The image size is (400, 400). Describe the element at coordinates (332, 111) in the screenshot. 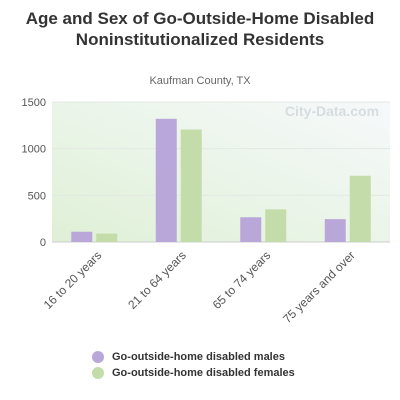

I see `watermark: City-Data.com` at that location.